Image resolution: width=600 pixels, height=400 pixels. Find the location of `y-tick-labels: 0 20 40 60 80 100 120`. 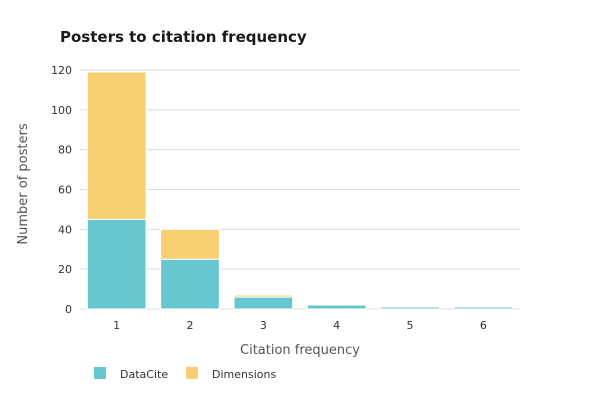

y-tick-labels: 0 20 40 60 80 100 120 is located at coordinates (61, 190).